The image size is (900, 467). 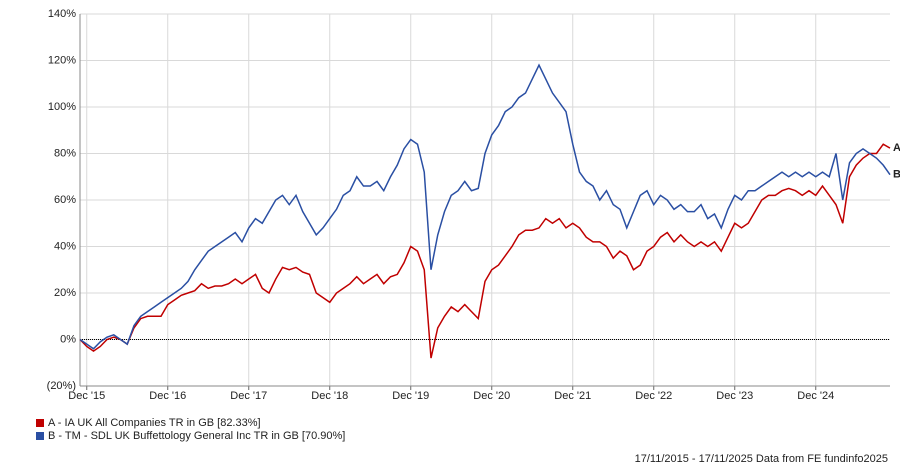 What do you see at coordinates (62, 14) in the screenshot?
I see `y-tick-label: 140%` at bounding box center [62, 14].